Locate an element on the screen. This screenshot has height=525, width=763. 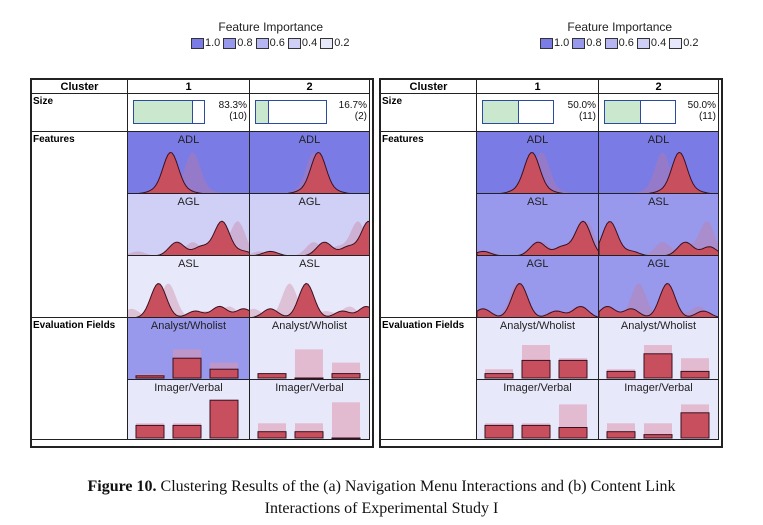
feature-cell-agl: AGL is located at coordinates (189, 225).